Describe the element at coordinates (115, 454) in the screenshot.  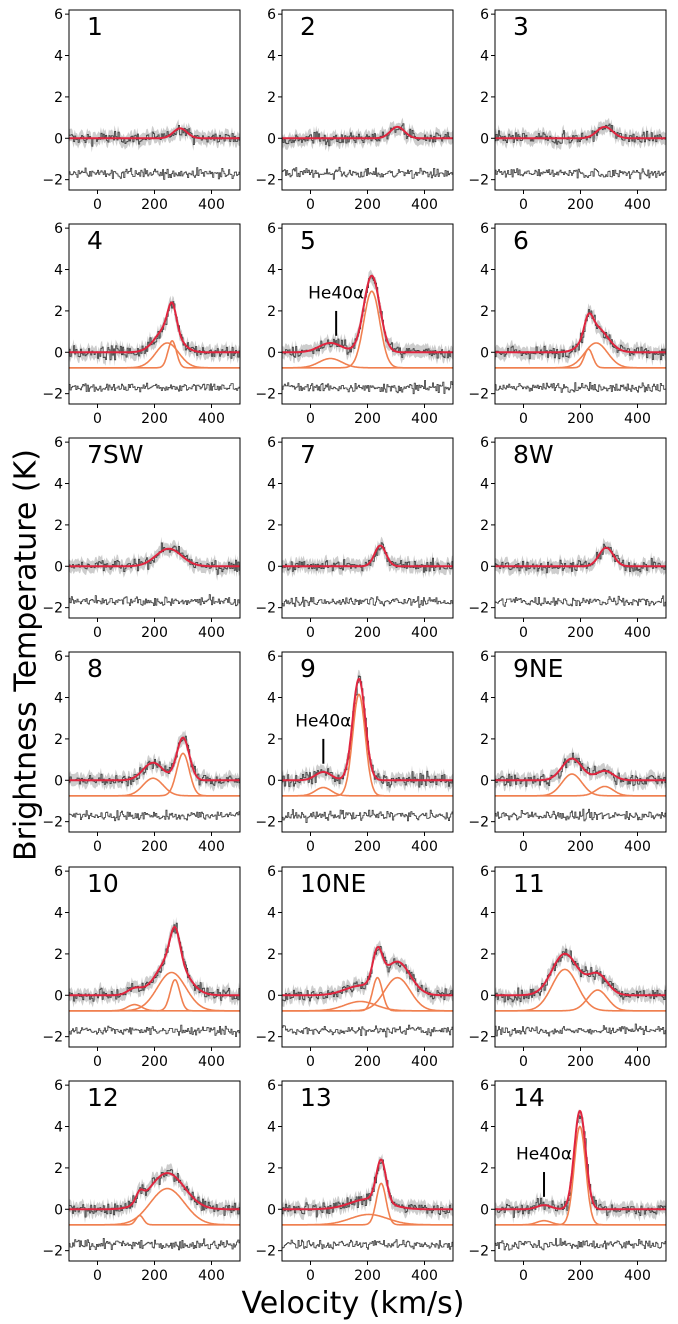
I see `panel-label: 7SW` at that location.